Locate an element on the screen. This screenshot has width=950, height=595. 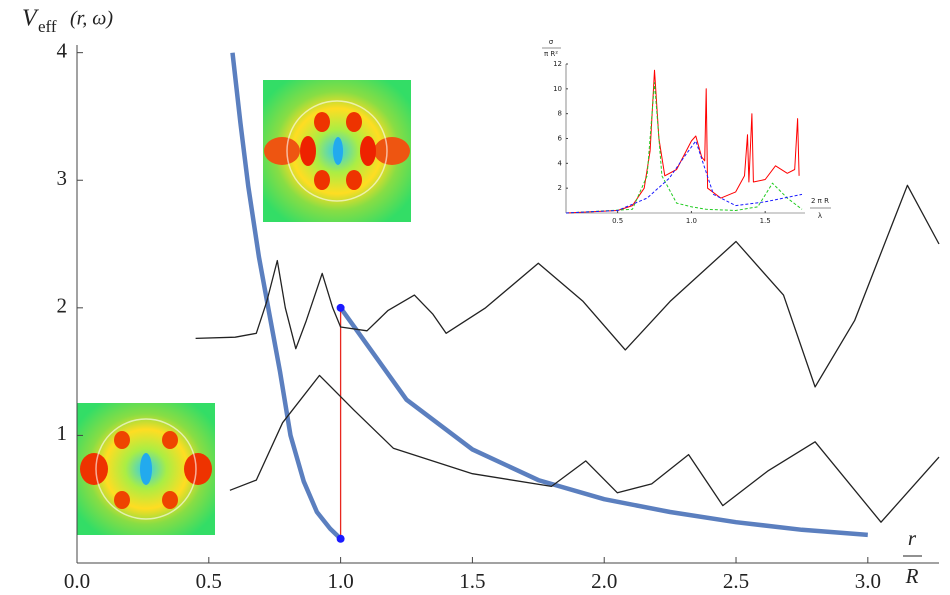
y-label-subscript: eff is located at coordinates (47, 26).